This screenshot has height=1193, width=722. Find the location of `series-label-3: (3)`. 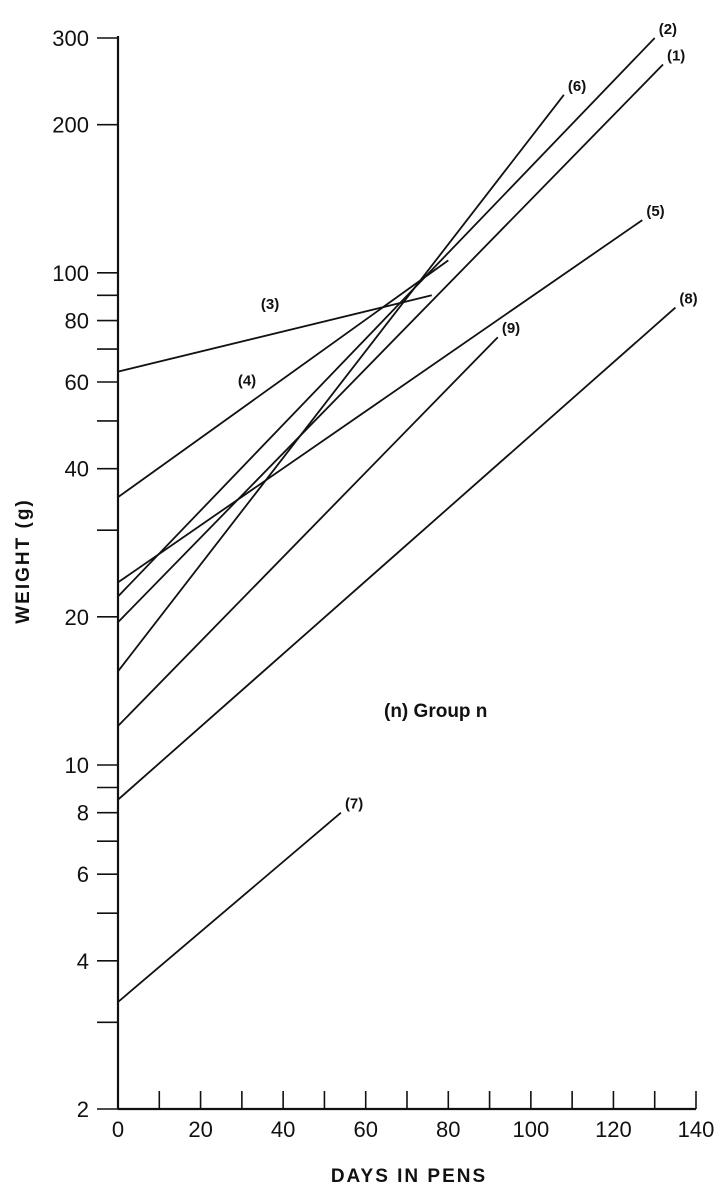

series-label-3: (3) is located at coordinates (270, 304).